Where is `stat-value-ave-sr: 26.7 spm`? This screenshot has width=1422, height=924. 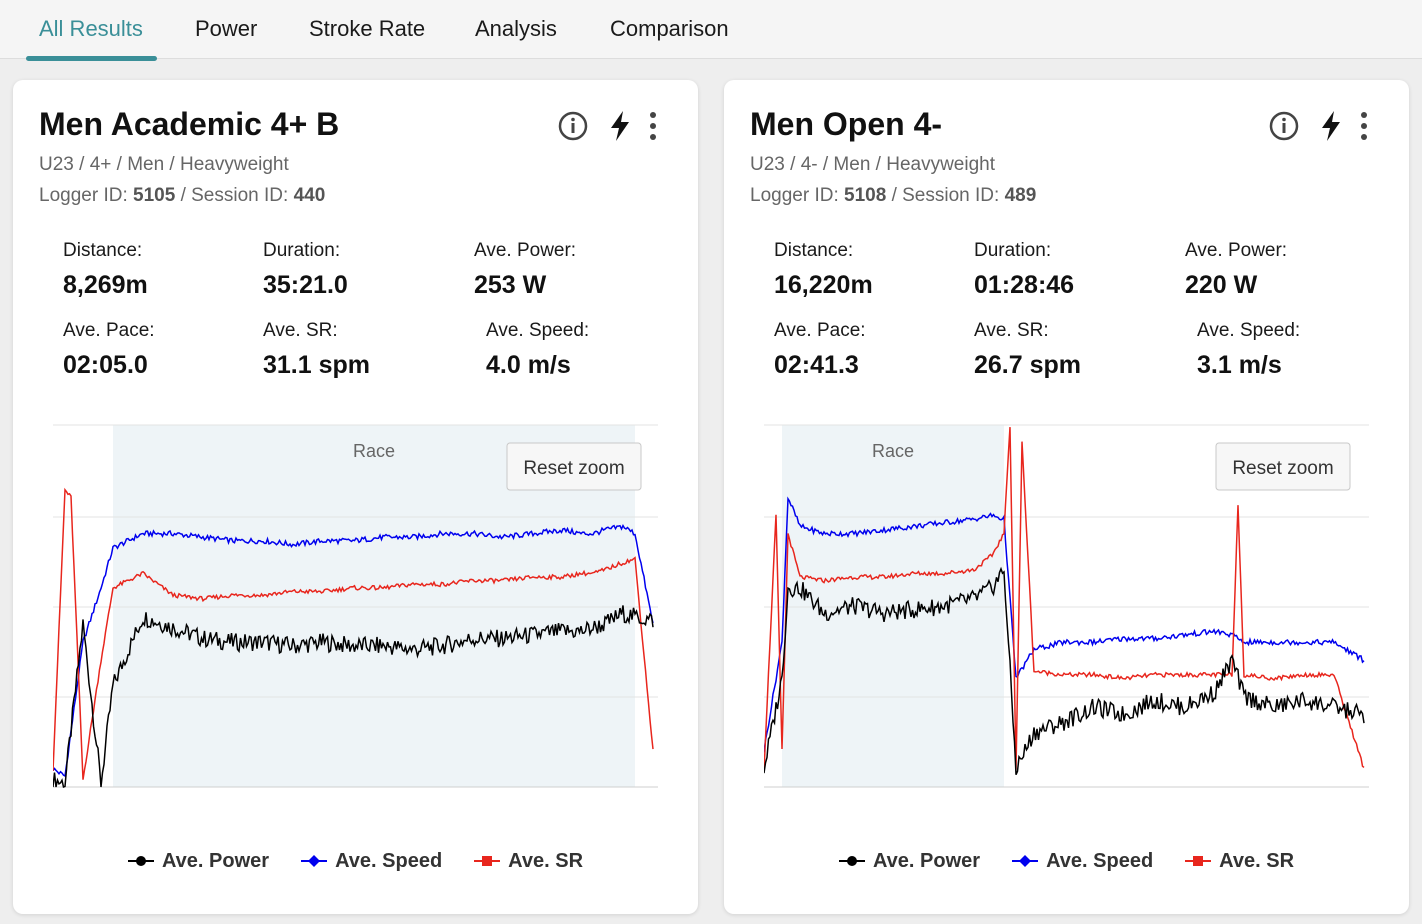 stat-value-ave-sr: 26.7 spm is located at coordinates (1028, 365).